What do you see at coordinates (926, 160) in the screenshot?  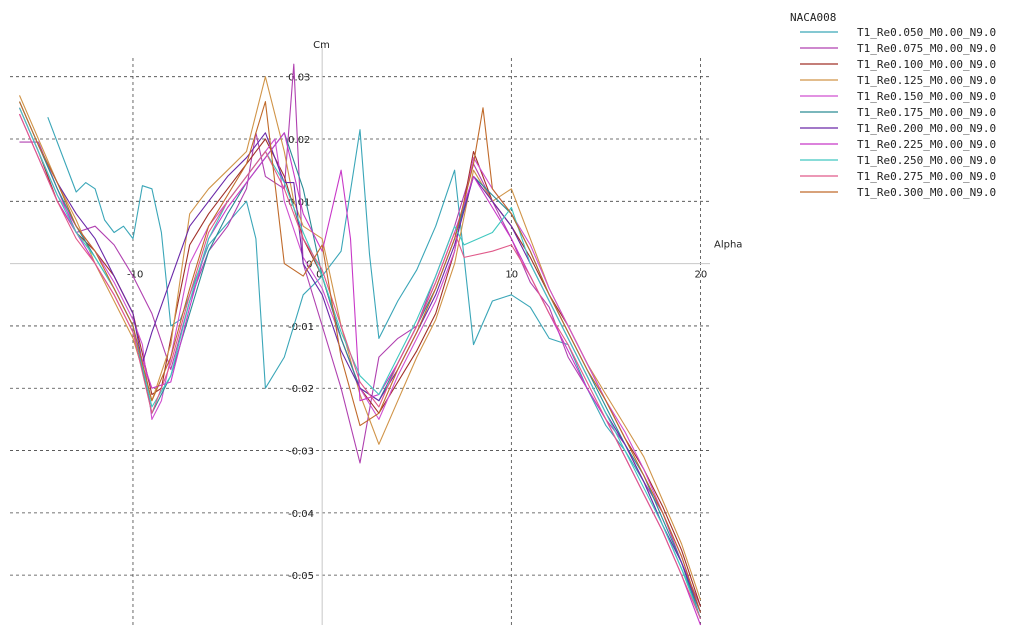 I see `legend-entry: T1_Re0.250_M0.00_N9.0` at bounding box center [926, 160].